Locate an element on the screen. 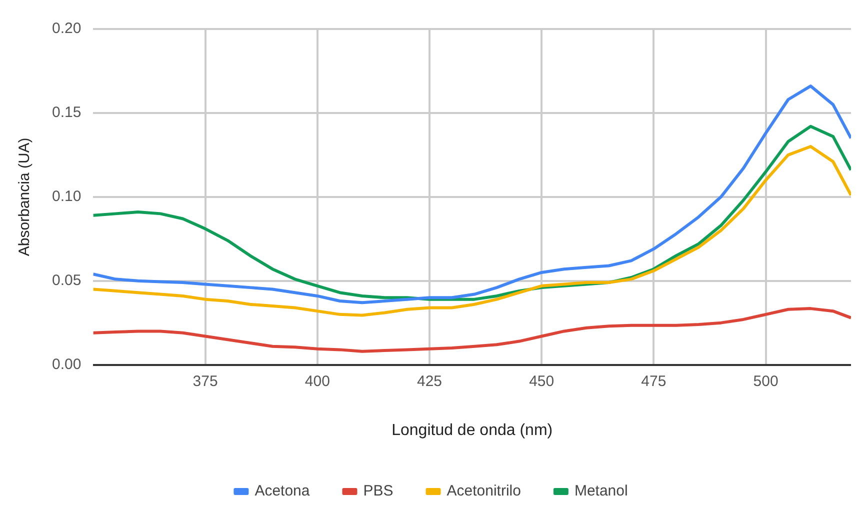  y-tick-label: 0.05 is located at coordinates (67, 280).